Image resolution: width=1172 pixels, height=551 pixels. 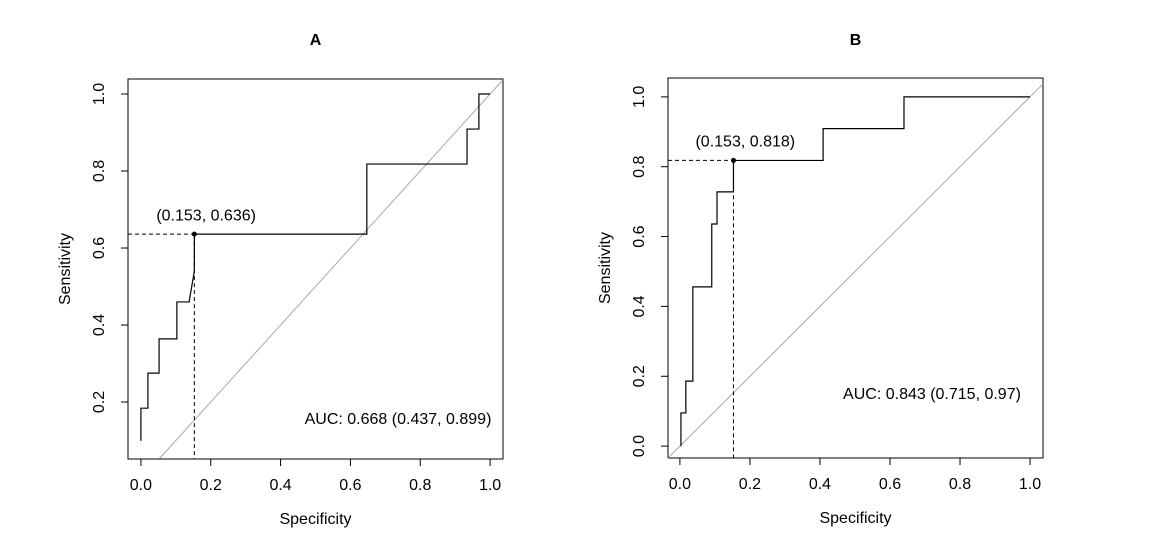 What do you see at coordinates (856, 40) in the screenshot?
I see `chart-title: B` at bounding box center [856, 40].